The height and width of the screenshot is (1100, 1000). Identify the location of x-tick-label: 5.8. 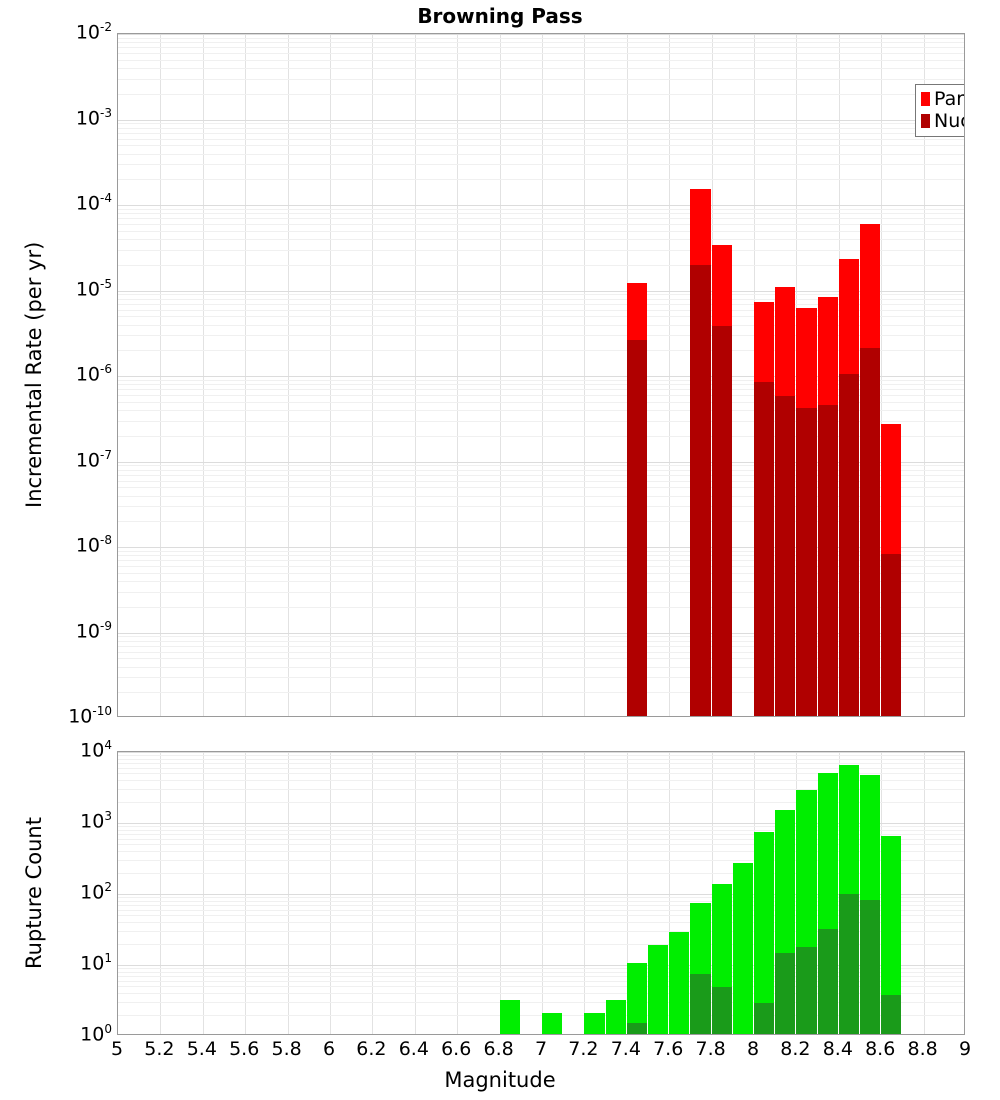
(286, 1049).